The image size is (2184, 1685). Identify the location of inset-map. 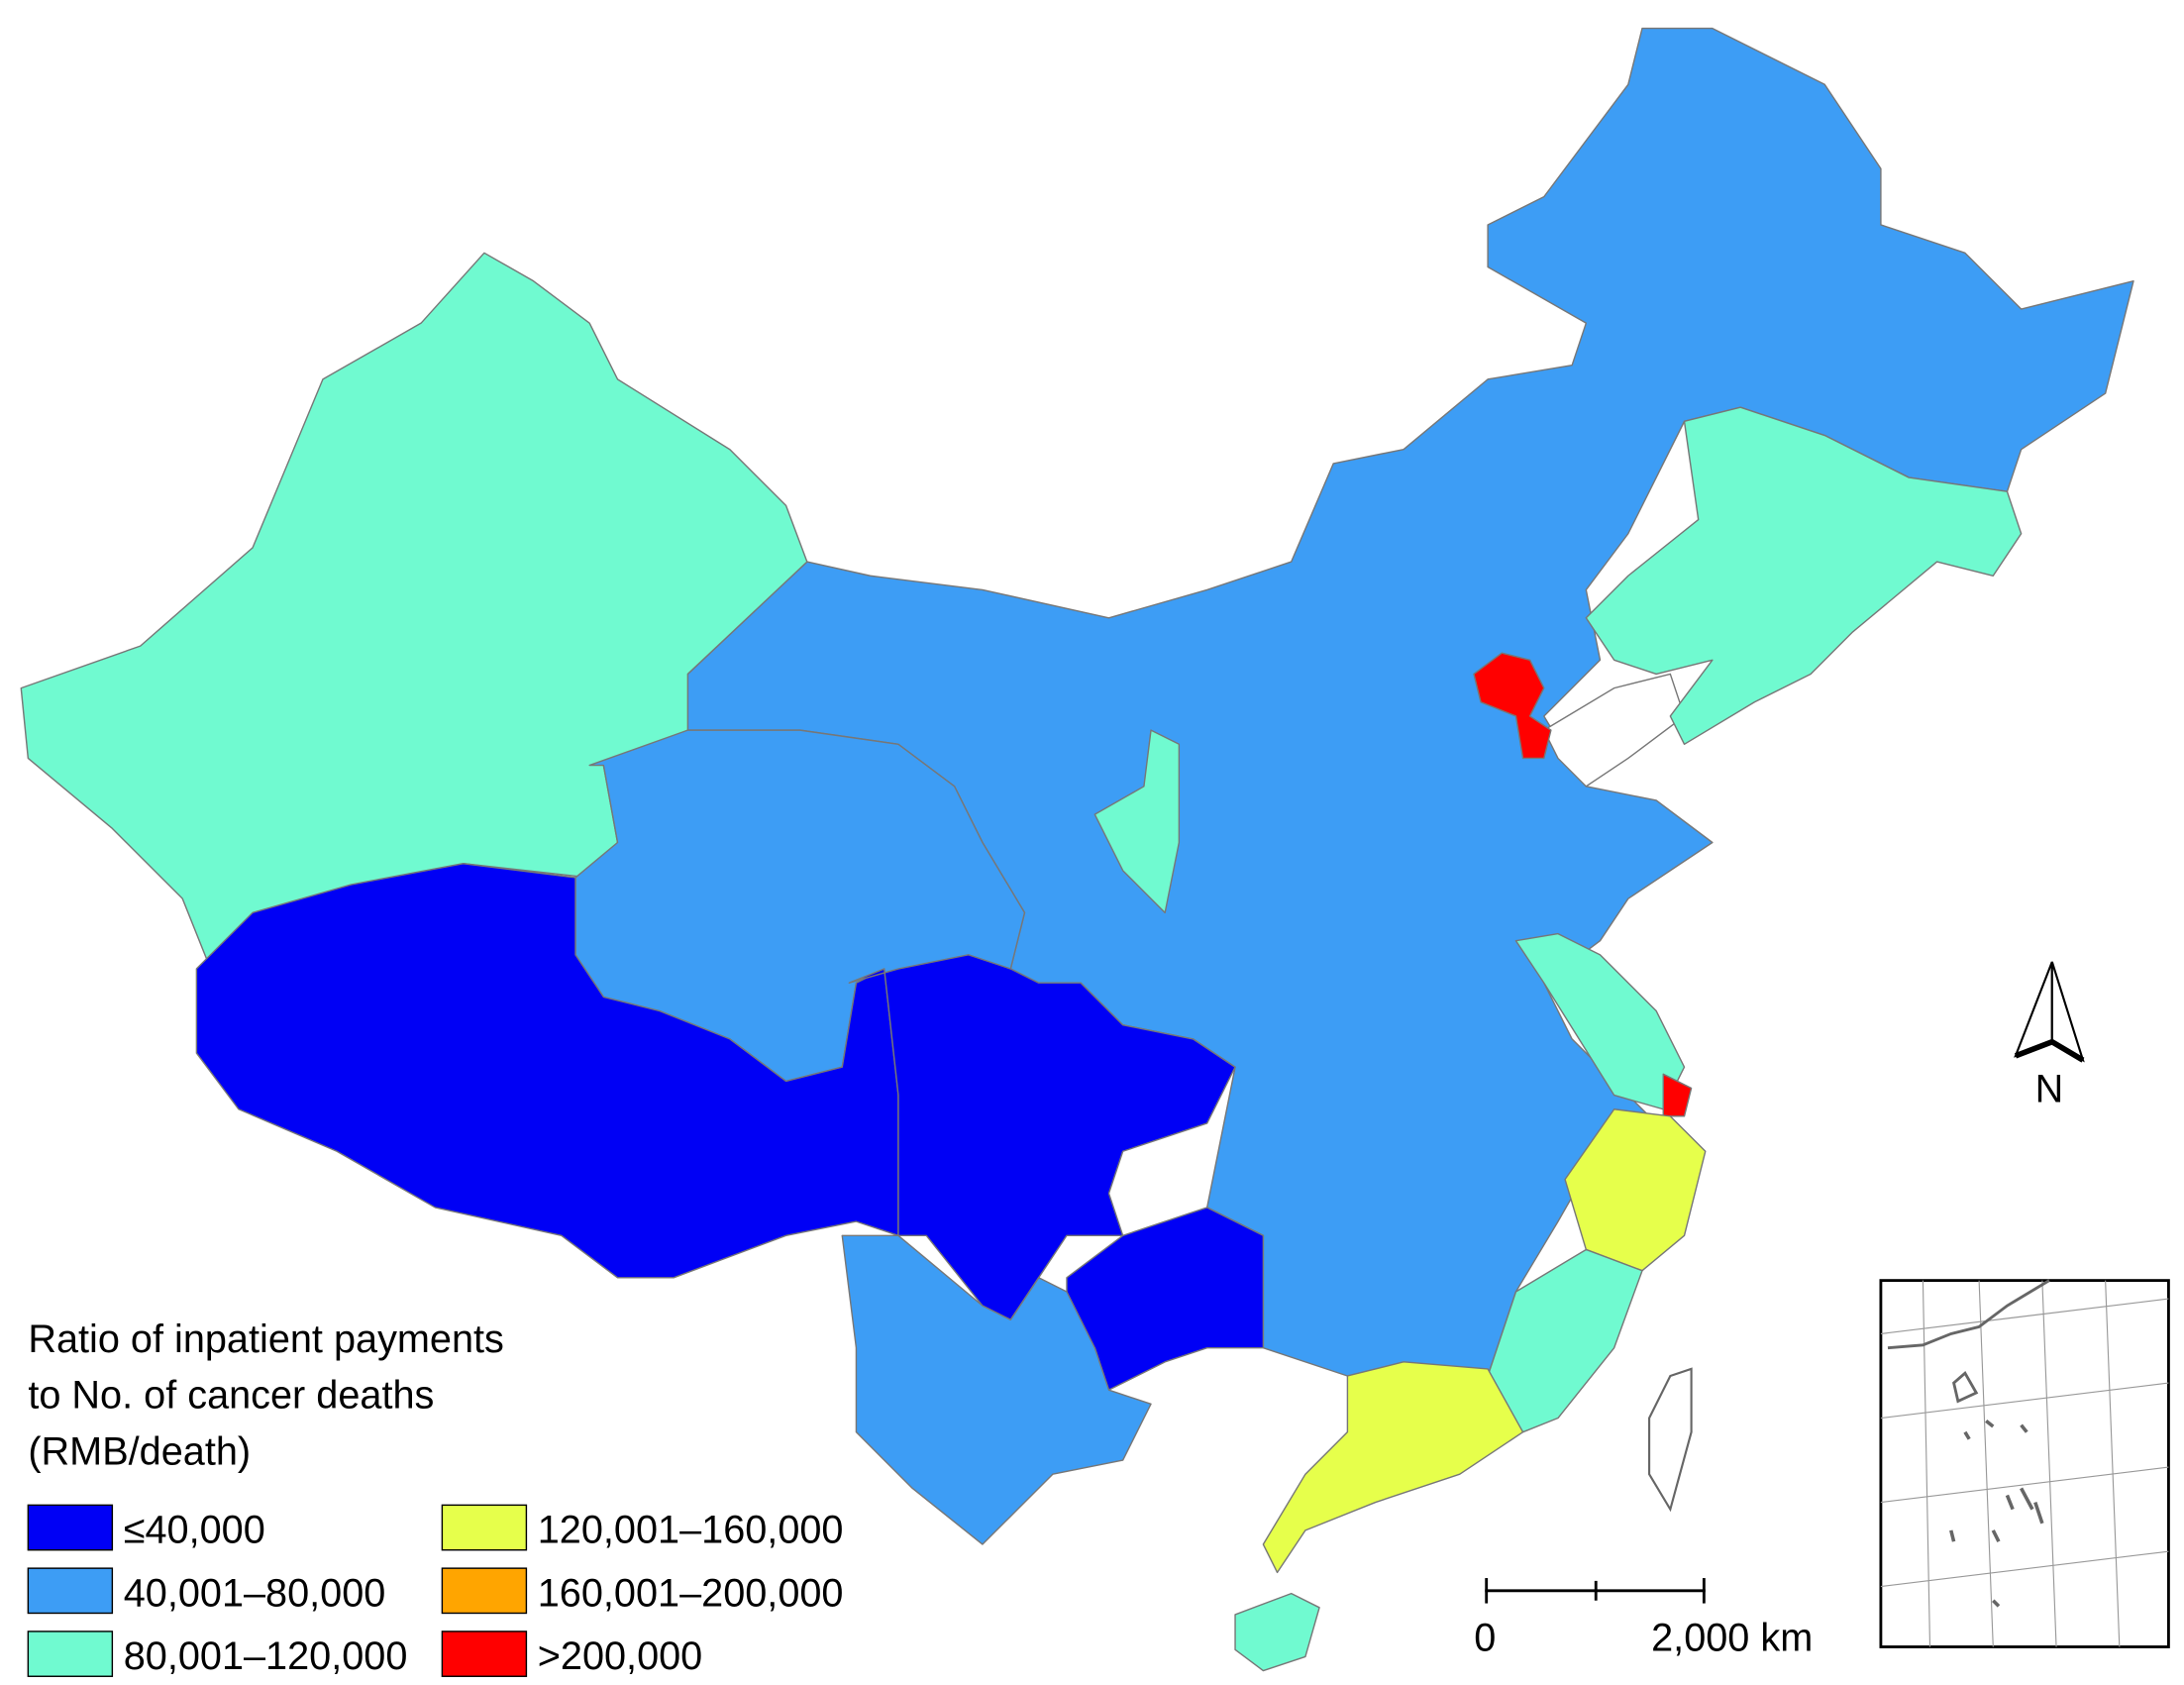
(2024, 1463).